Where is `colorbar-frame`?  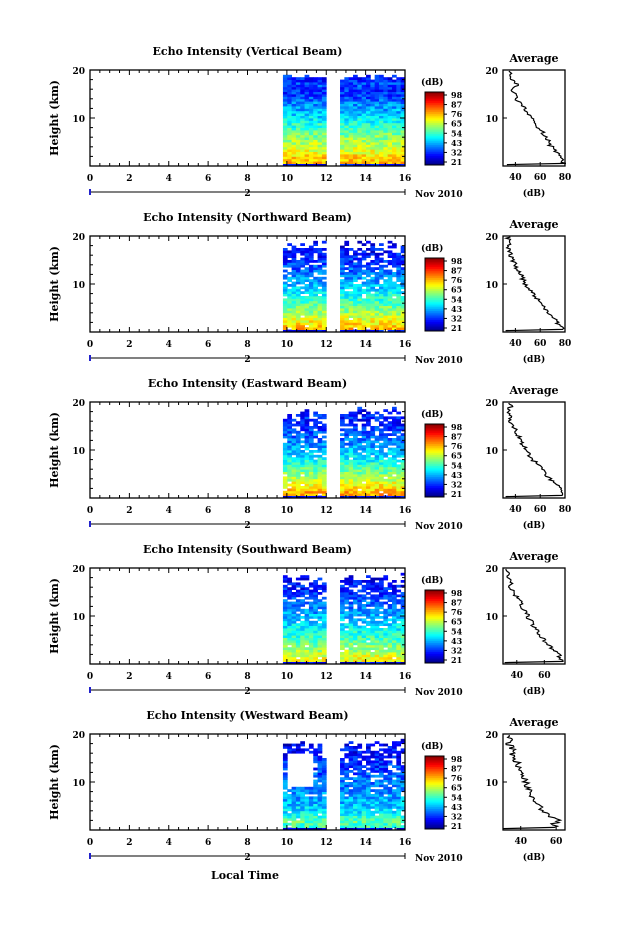 colorbar-frame is located at coordinates (434, 128).